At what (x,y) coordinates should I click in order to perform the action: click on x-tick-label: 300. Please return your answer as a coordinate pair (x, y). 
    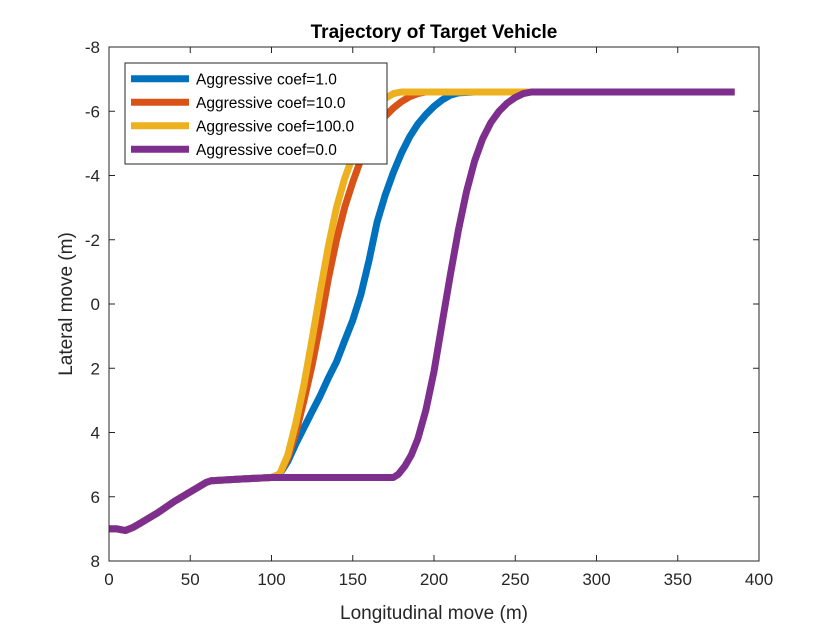
    Looking at the image, I should click on (596, 579).